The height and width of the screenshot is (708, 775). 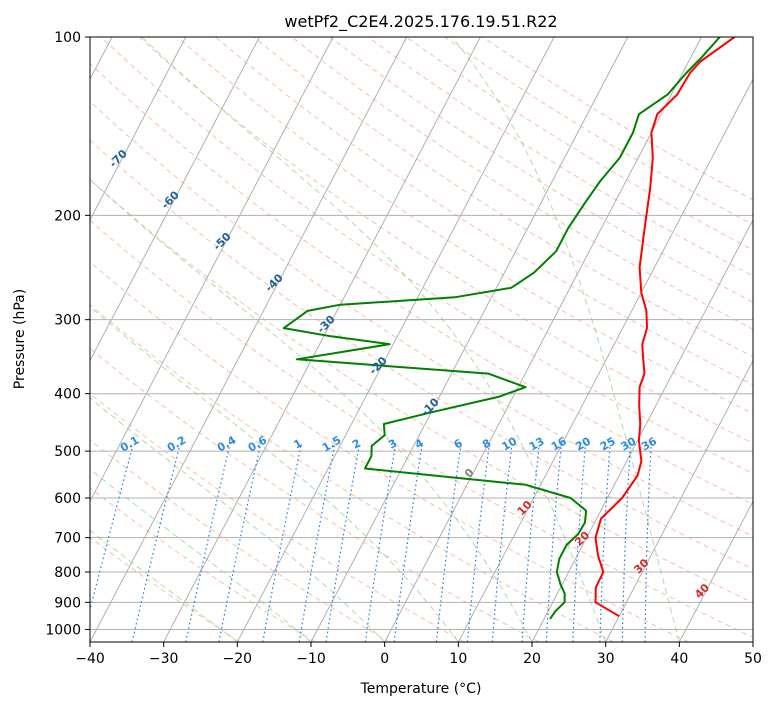 I want to click on x-tick-label: 10, so click(x=458, y=659).